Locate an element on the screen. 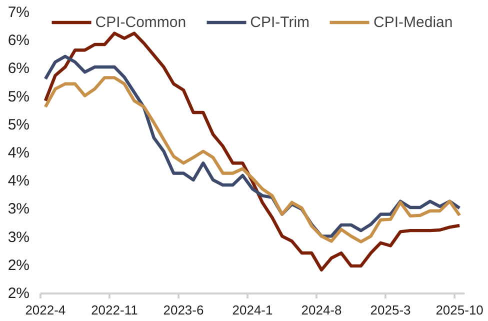  x-tick-label: 2022-4 is located at coordinates (45, 310).